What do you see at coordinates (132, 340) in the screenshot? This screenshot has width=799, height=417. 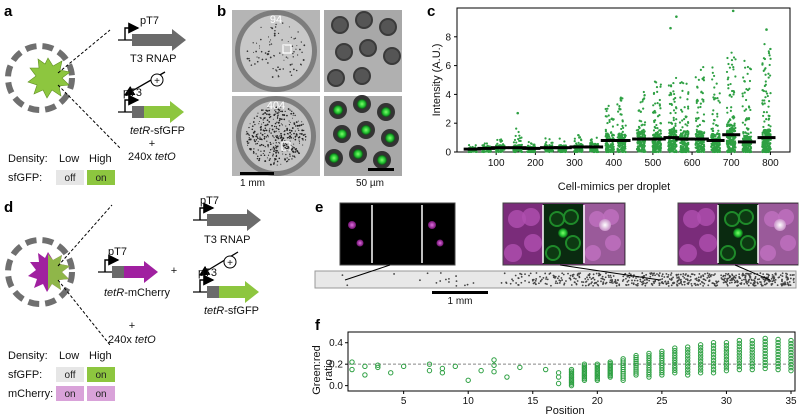 I see `svg-text: 240x tetO` at bounding box center [132, 340].